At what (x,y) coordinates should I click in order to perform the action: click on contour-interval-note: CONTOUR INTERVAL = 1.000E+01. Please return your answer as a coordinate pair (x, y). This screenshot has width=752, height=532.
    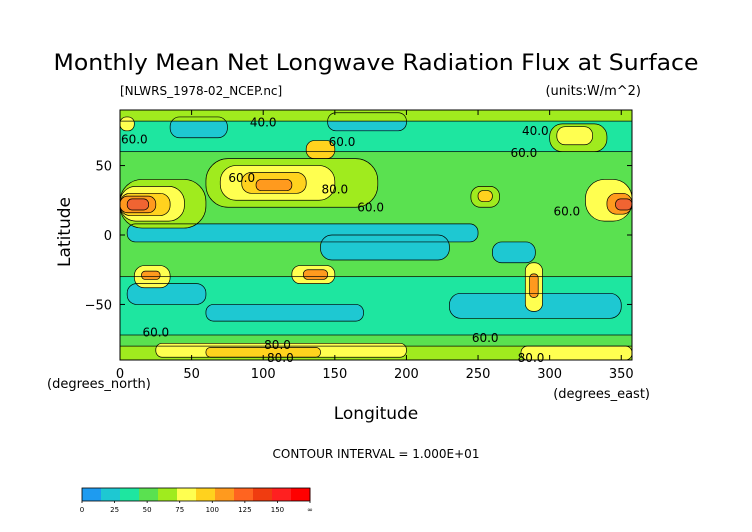
    Looking at the image, I should click on (376, 454).